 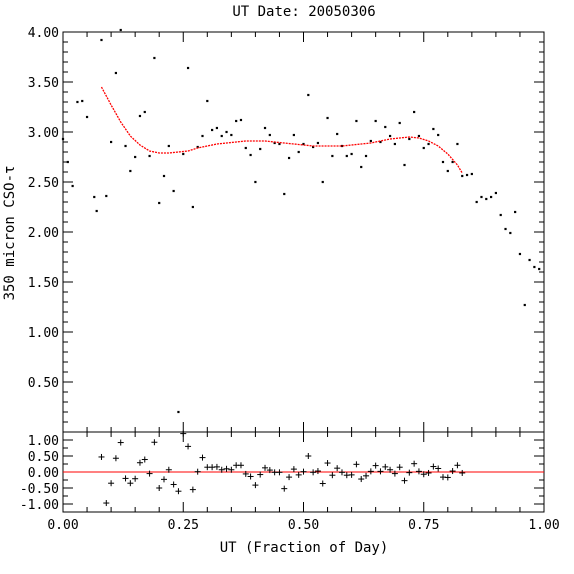 I want to click on main-y-tick-label: 0.50, so click(x=43, y=383).